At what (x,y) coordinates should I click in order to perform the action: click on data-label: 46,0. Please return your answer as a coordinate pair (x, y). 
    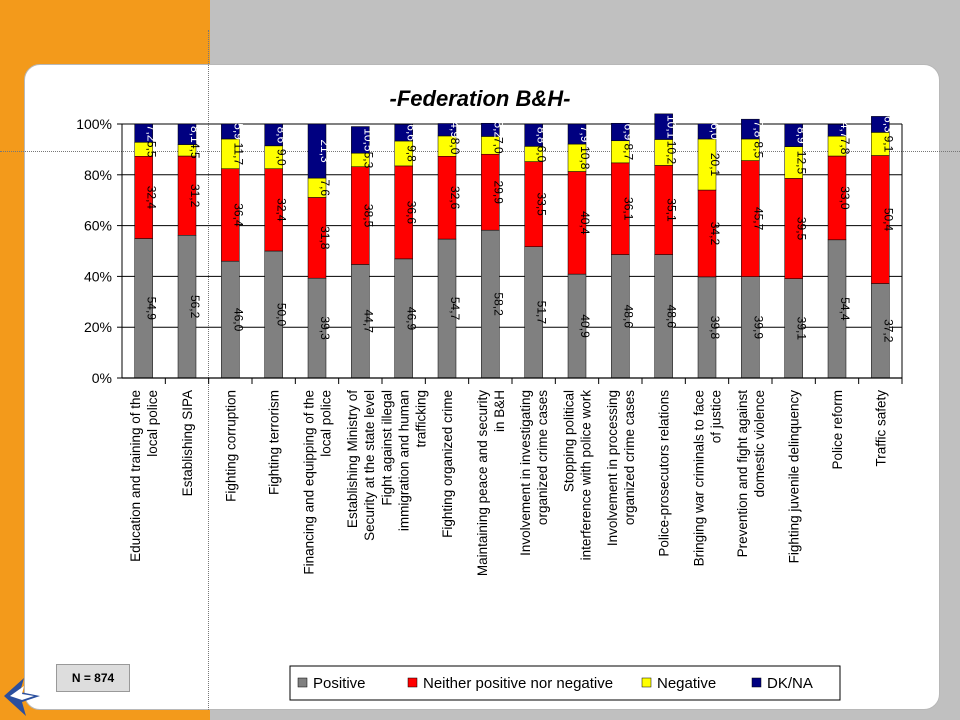
    Looking at the image, I should click on (238, 320).